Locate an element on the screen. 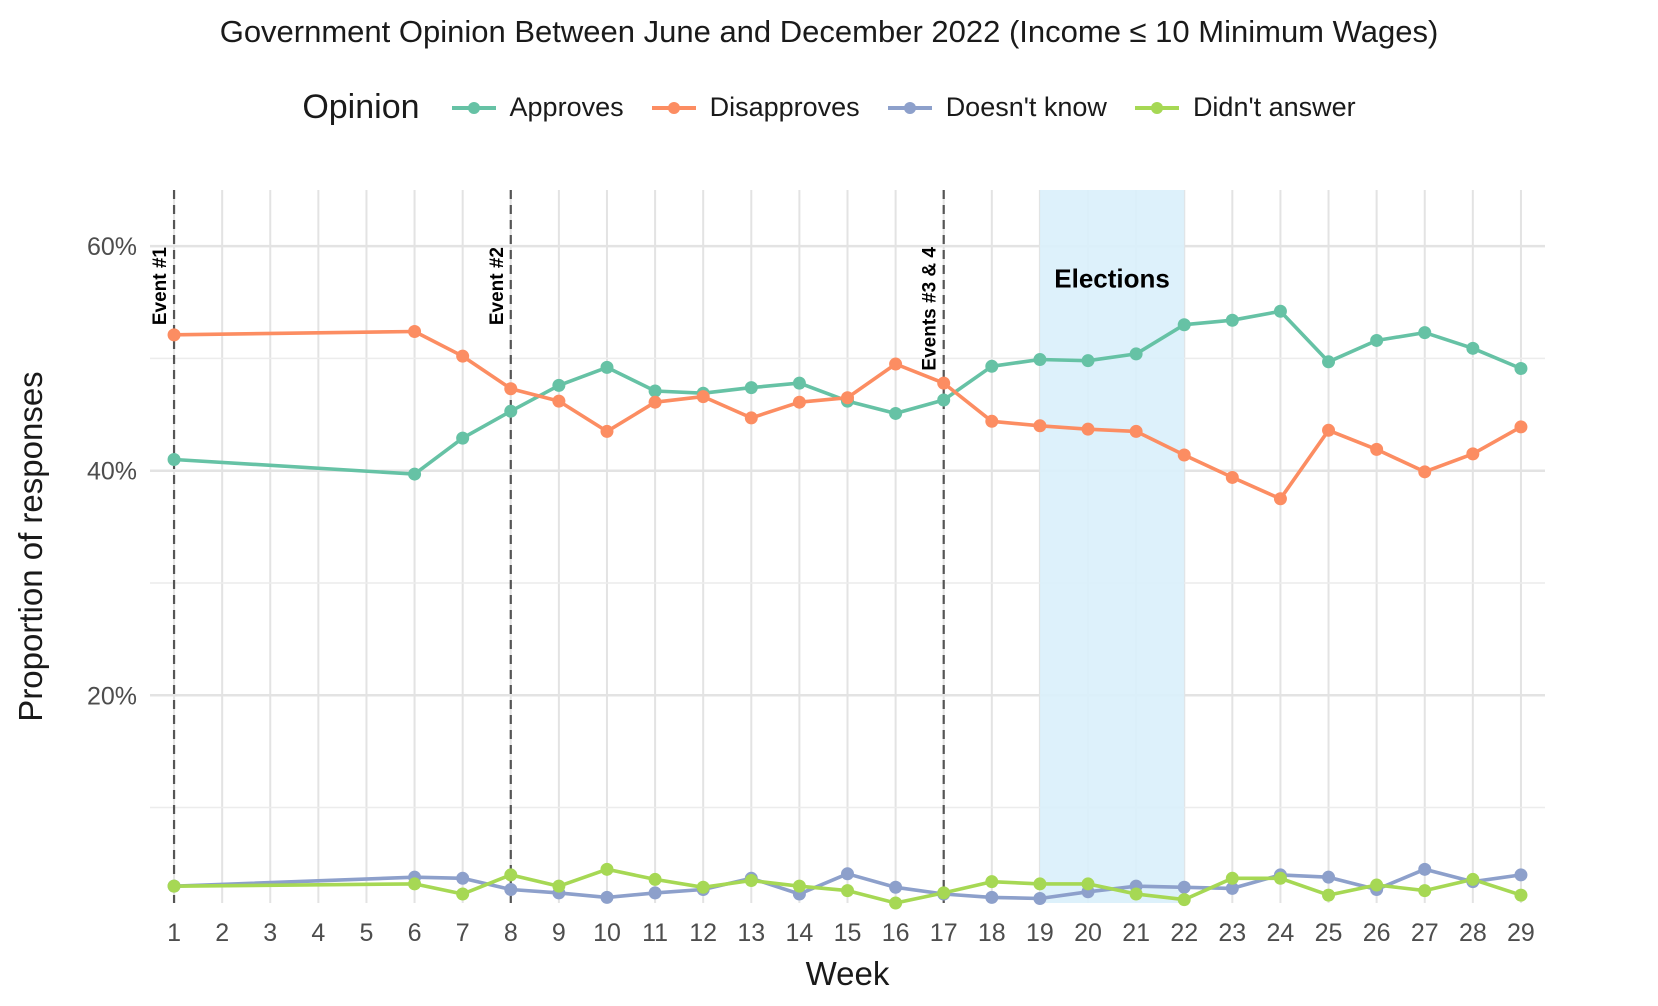  elections-band is located at coordinates (1112, 546).